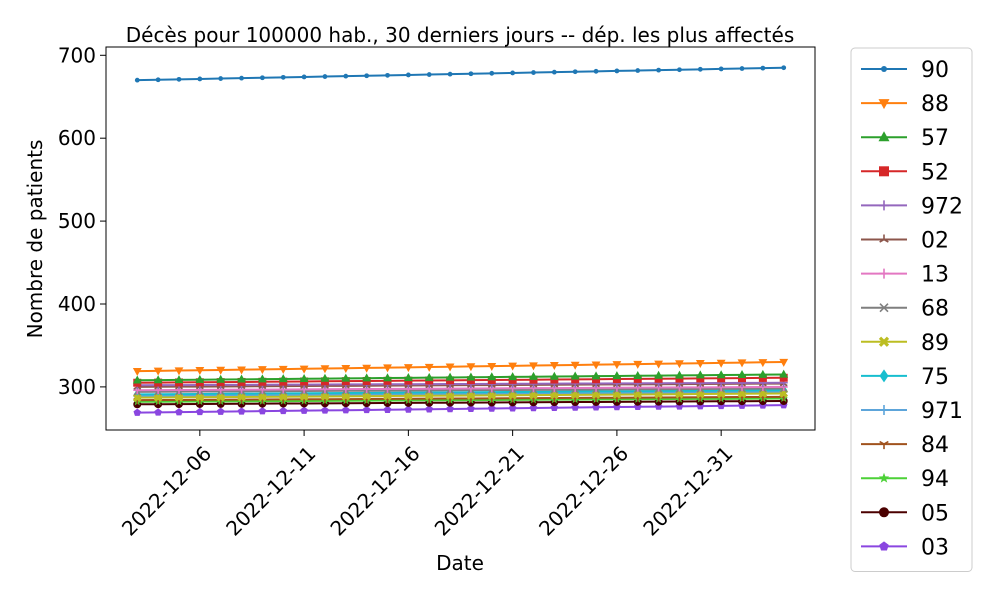 The height and width of the screenshot is (600, 1000). Describe the element at coordinates (905, 241) in the screenshot. I see `legend-item-02: 02` at that location.